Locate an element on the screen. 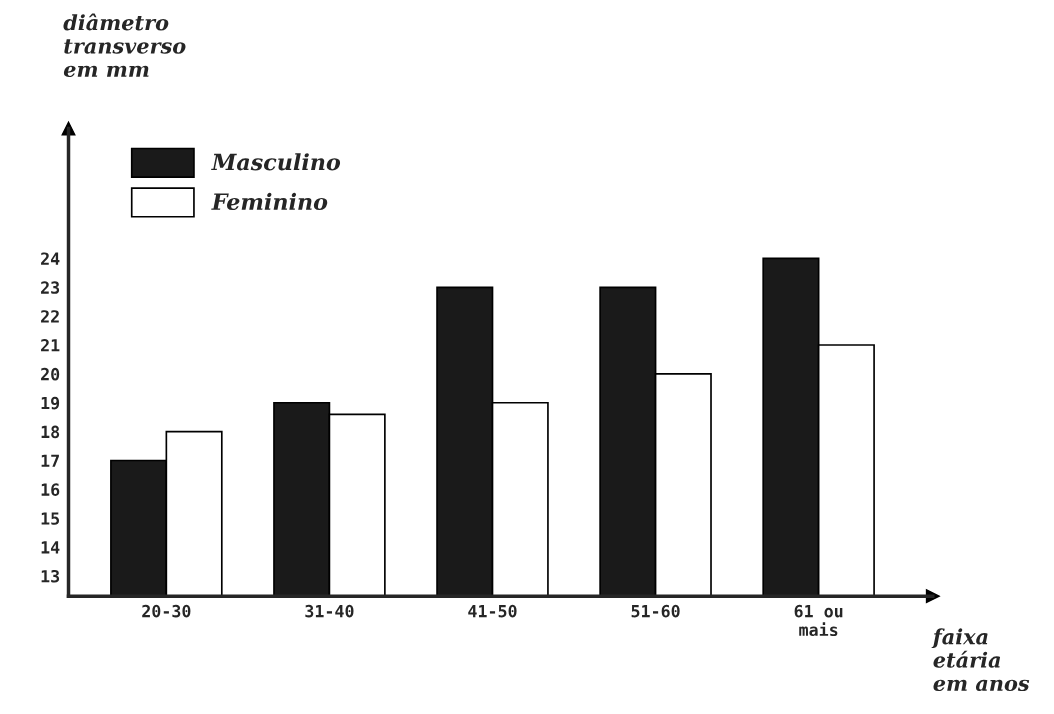 The image size is (1054, 714). y-axis-title: diâmetro transverso em mm is located at coordinates (124, 45).